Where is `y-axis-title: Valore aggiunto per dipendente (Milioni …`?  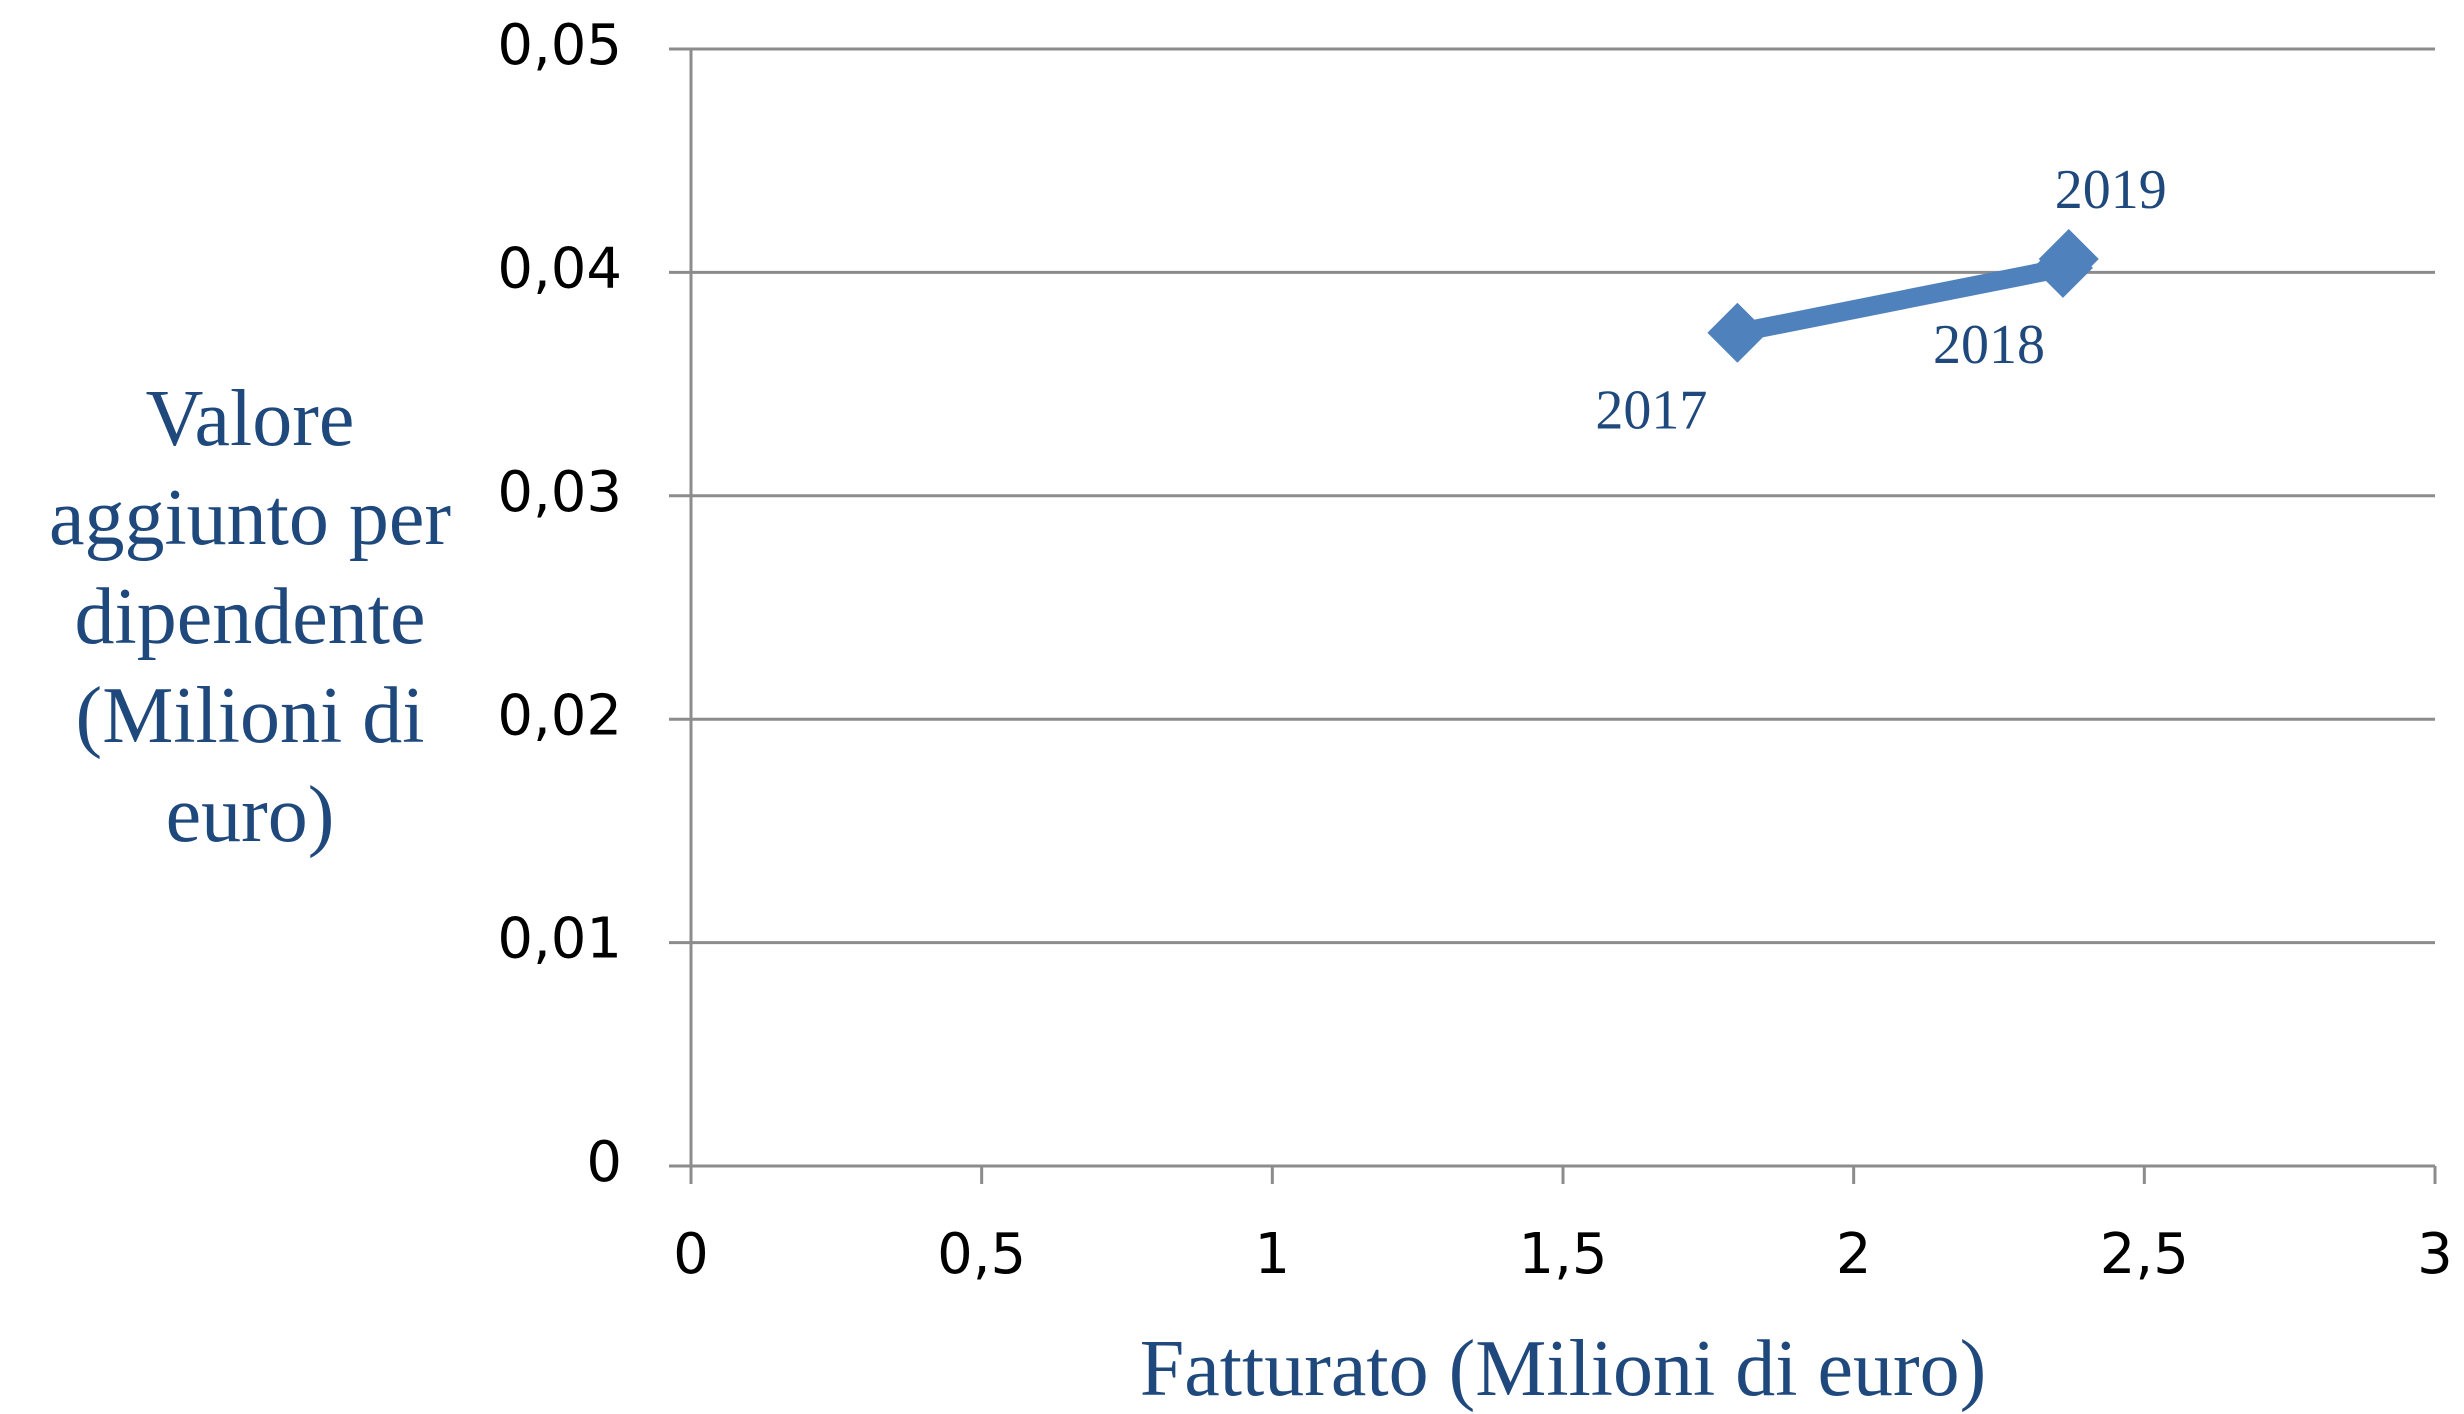
y-axis-title: Valore aggiunto per dipendente (Milioni … is located at coordinates (250, 617).